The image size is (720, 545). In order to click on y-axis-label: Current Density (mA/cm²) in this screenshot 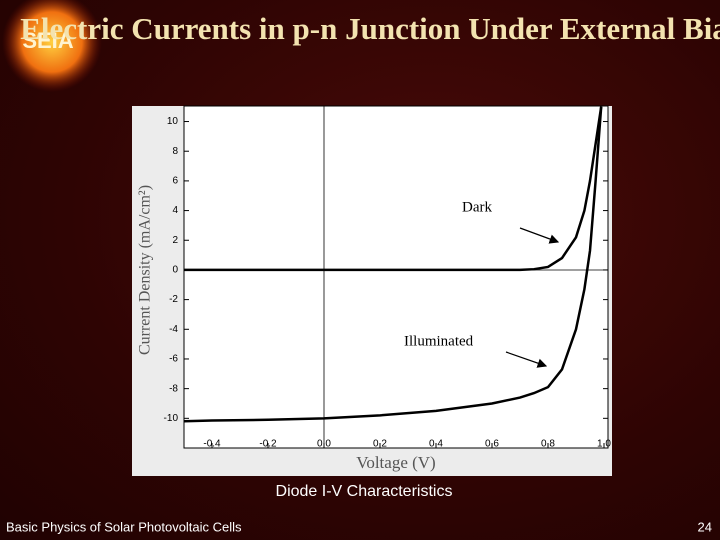, I will do `click(145, 270)`.